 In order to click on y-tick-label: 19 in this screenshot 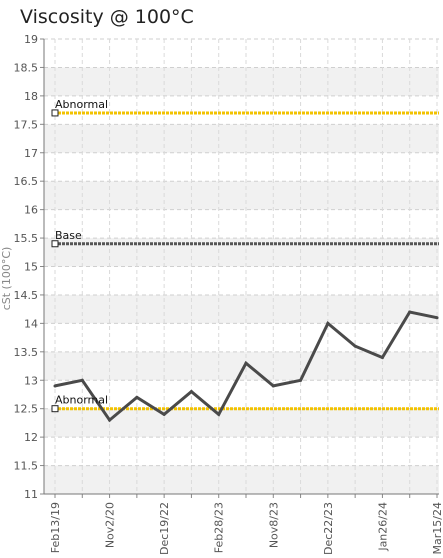, I will do `click(31, 39)`.